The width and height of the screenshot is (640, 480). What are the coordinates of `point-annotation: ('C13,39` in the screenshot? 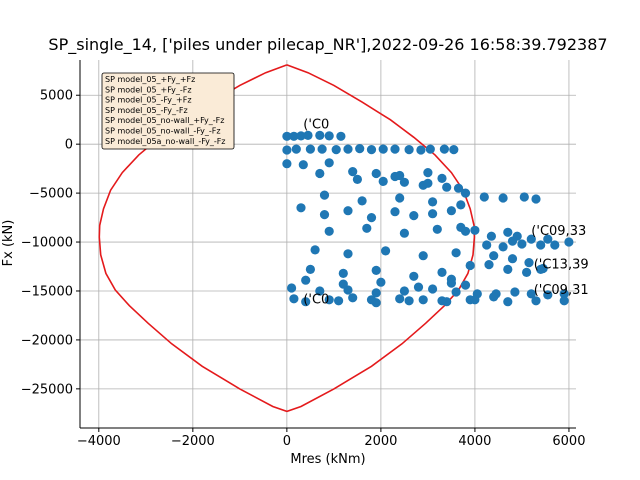 It's located at (561, 265).